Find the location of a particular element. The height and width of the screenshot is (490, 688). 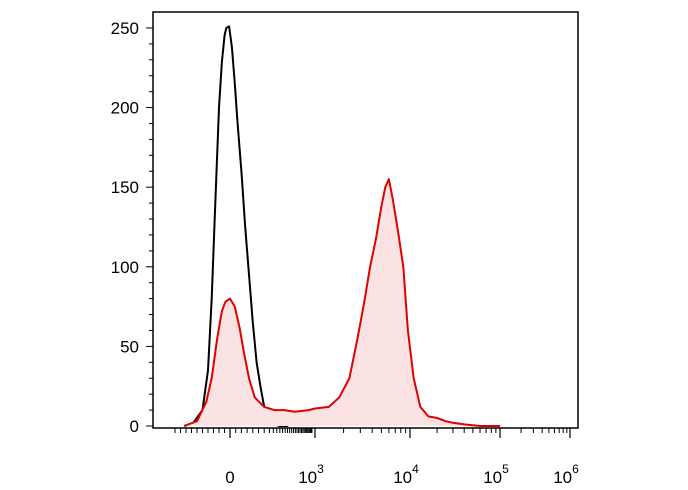

y-tick-label: 150 is located at coordinates (125, 187).